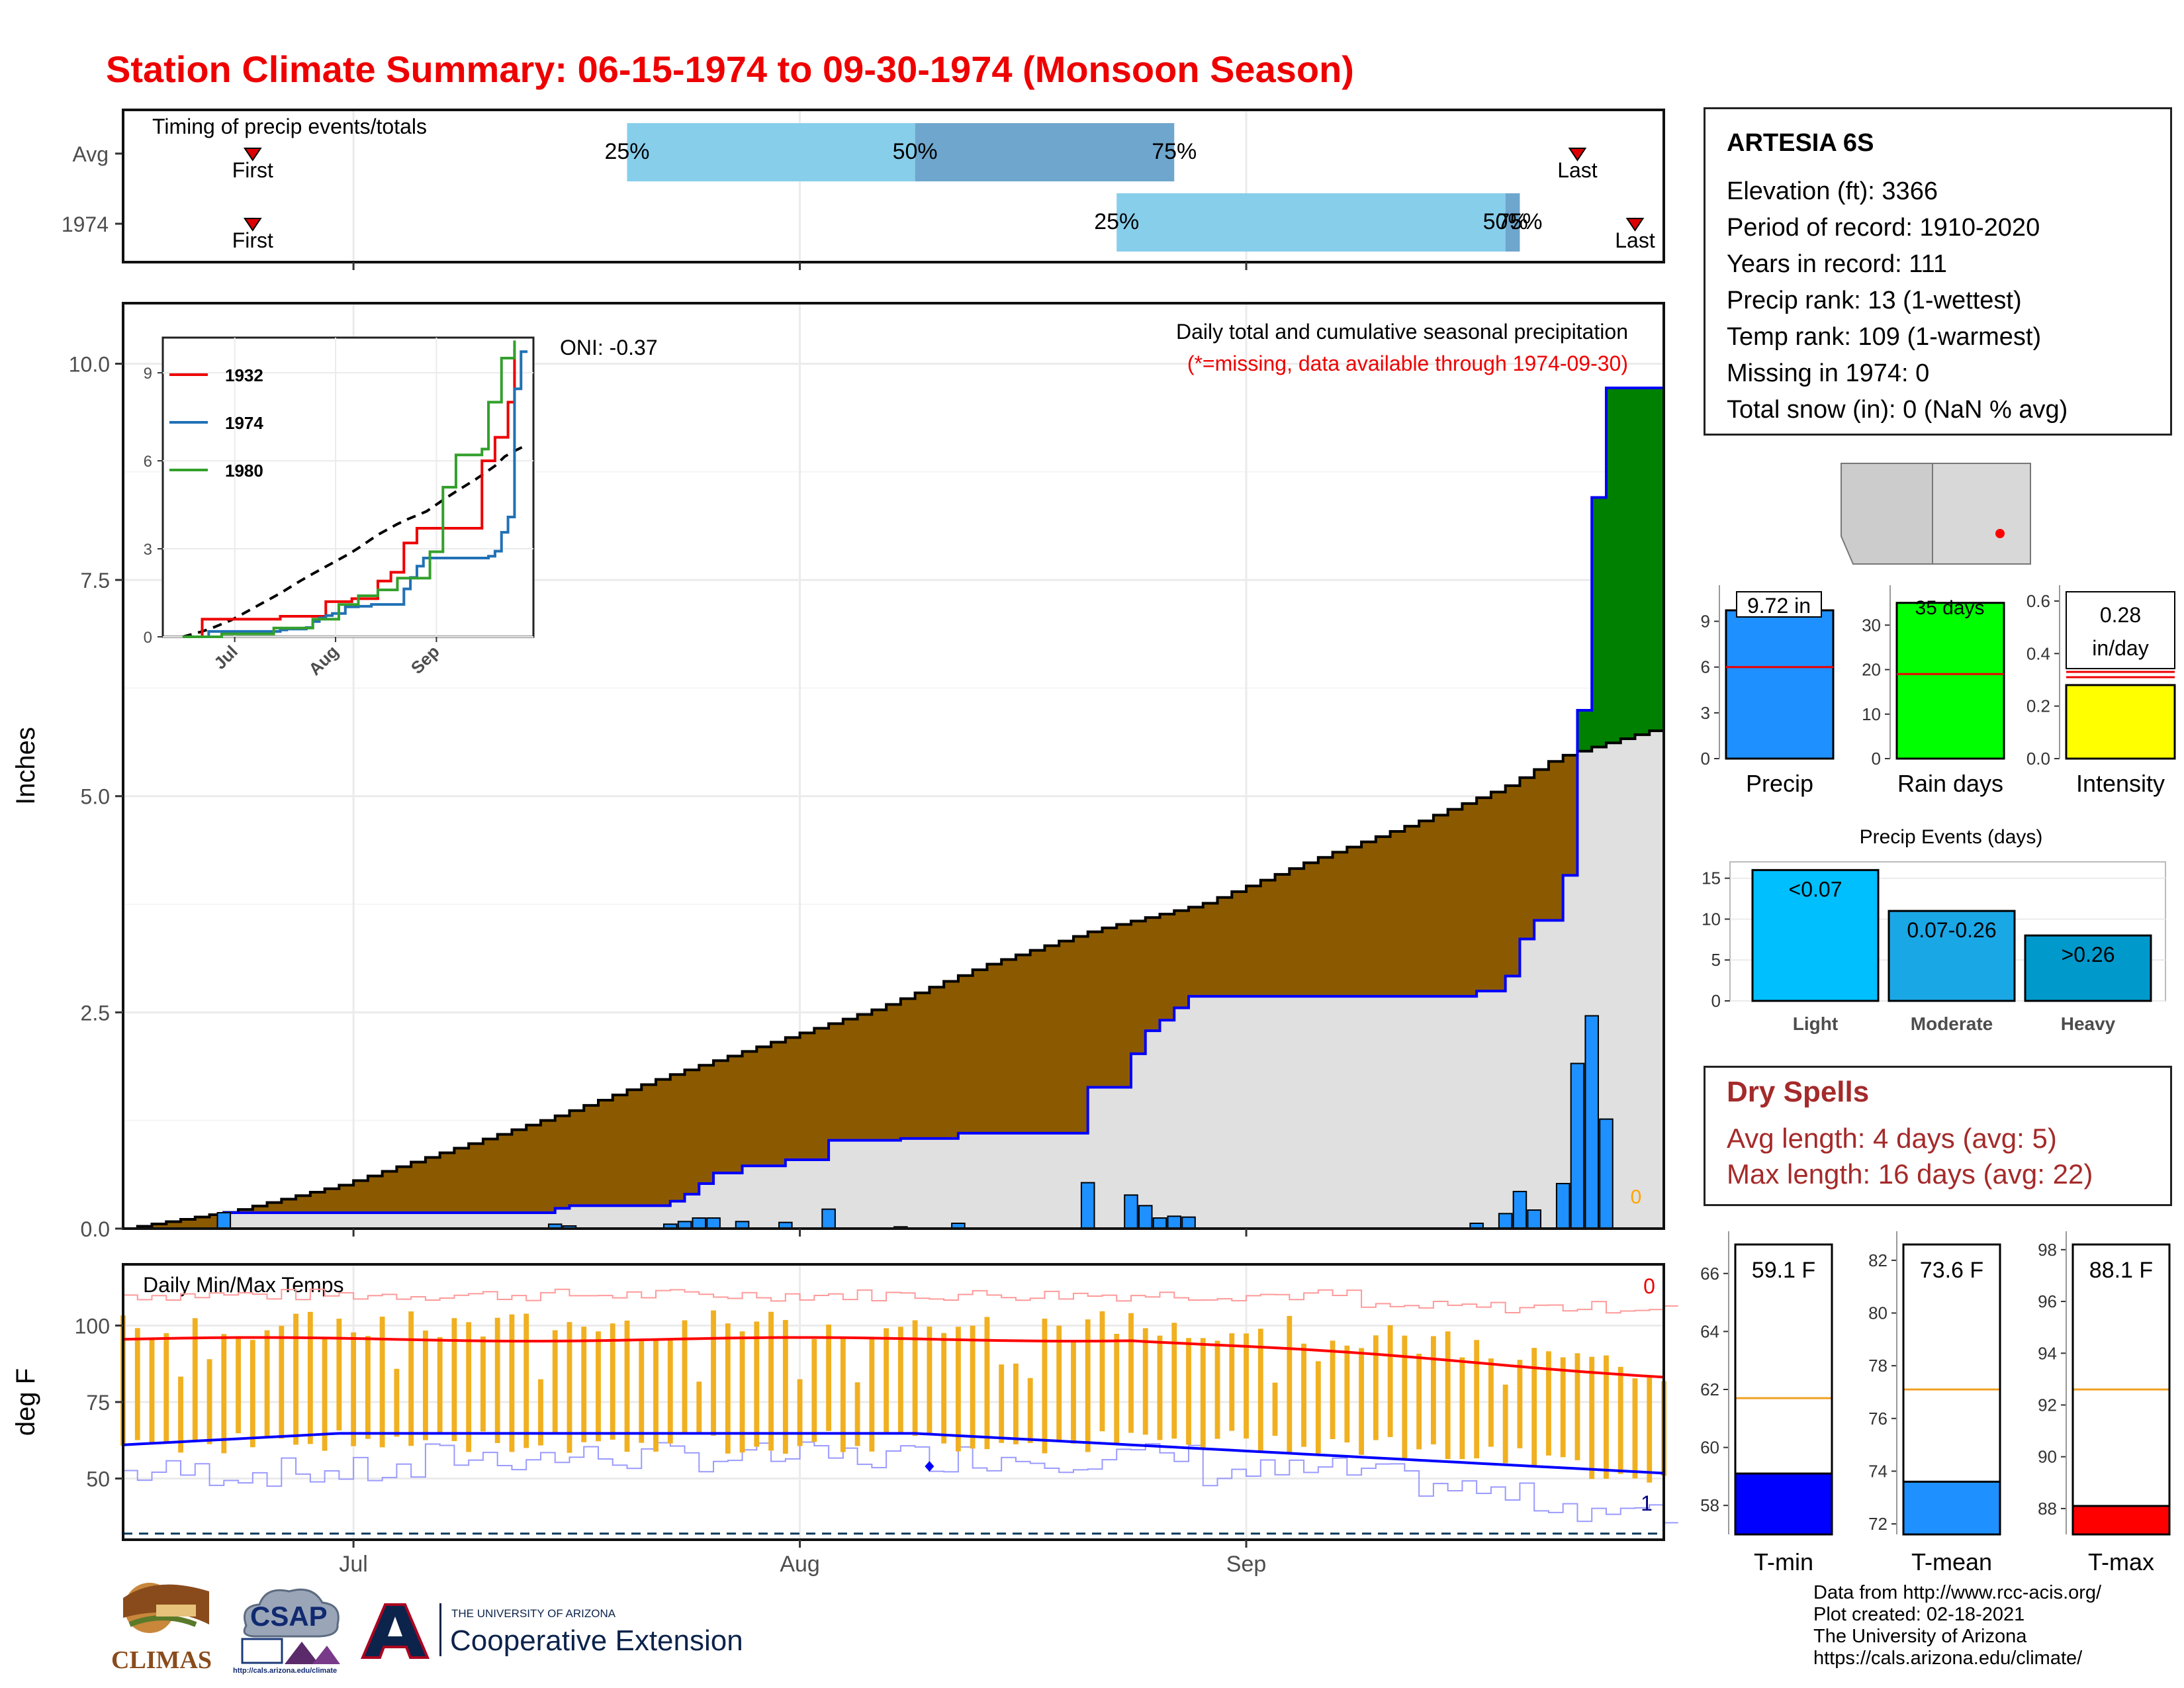  What do you see at coordinates (2048, 1405) in the screenshot?
I see `tmax-ytick-label-2: 92` at bounding box center [2048, 1405].